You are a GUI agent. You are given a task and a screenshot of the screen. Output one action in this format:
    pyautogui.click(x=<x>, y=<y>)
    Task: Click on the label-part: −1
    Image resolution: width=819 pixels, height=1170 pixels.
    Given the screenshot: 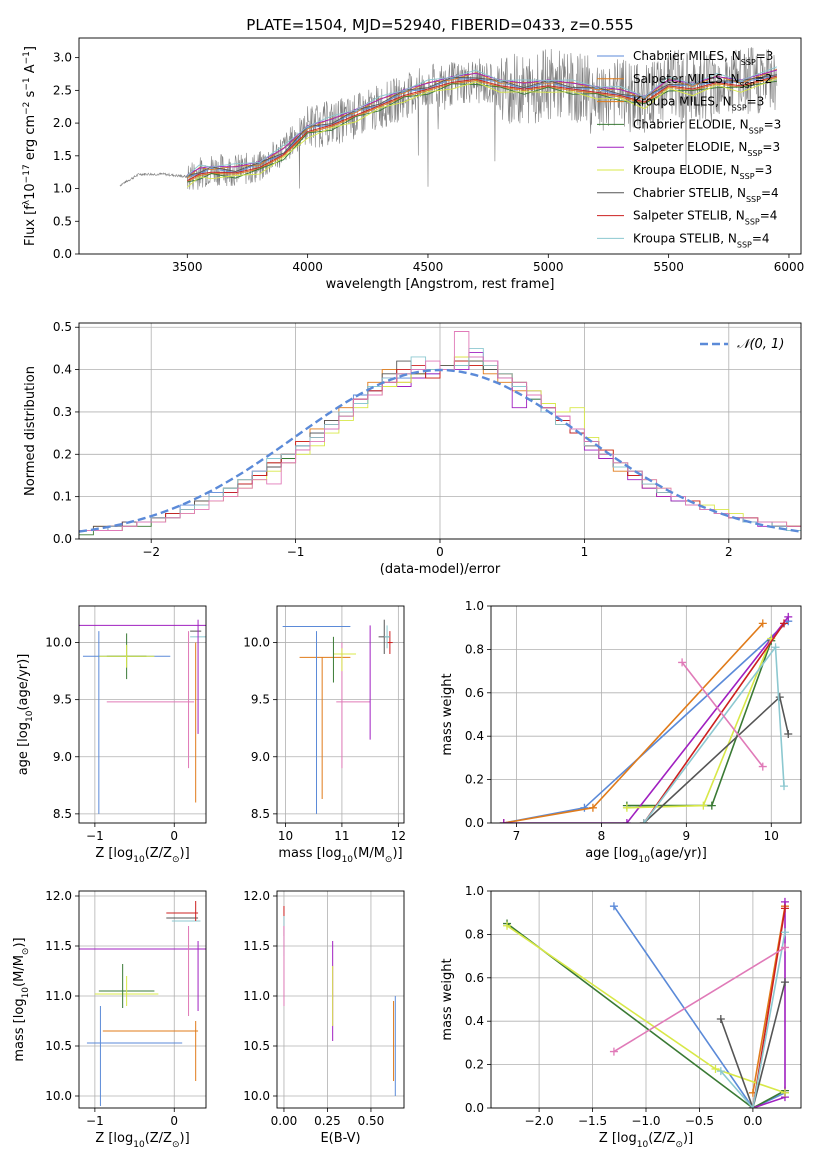 What is the action you would take?
    pyautogui.click(x=27, y=83)
    